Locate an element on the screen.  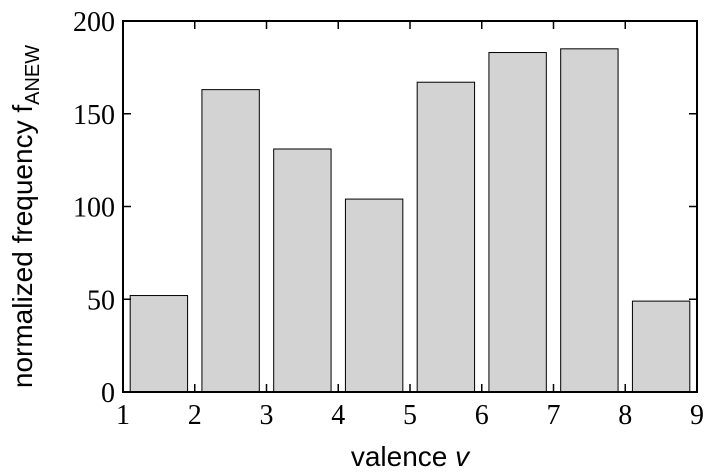
x-tick-label-1: 1 is located at coordinates (123, 415).